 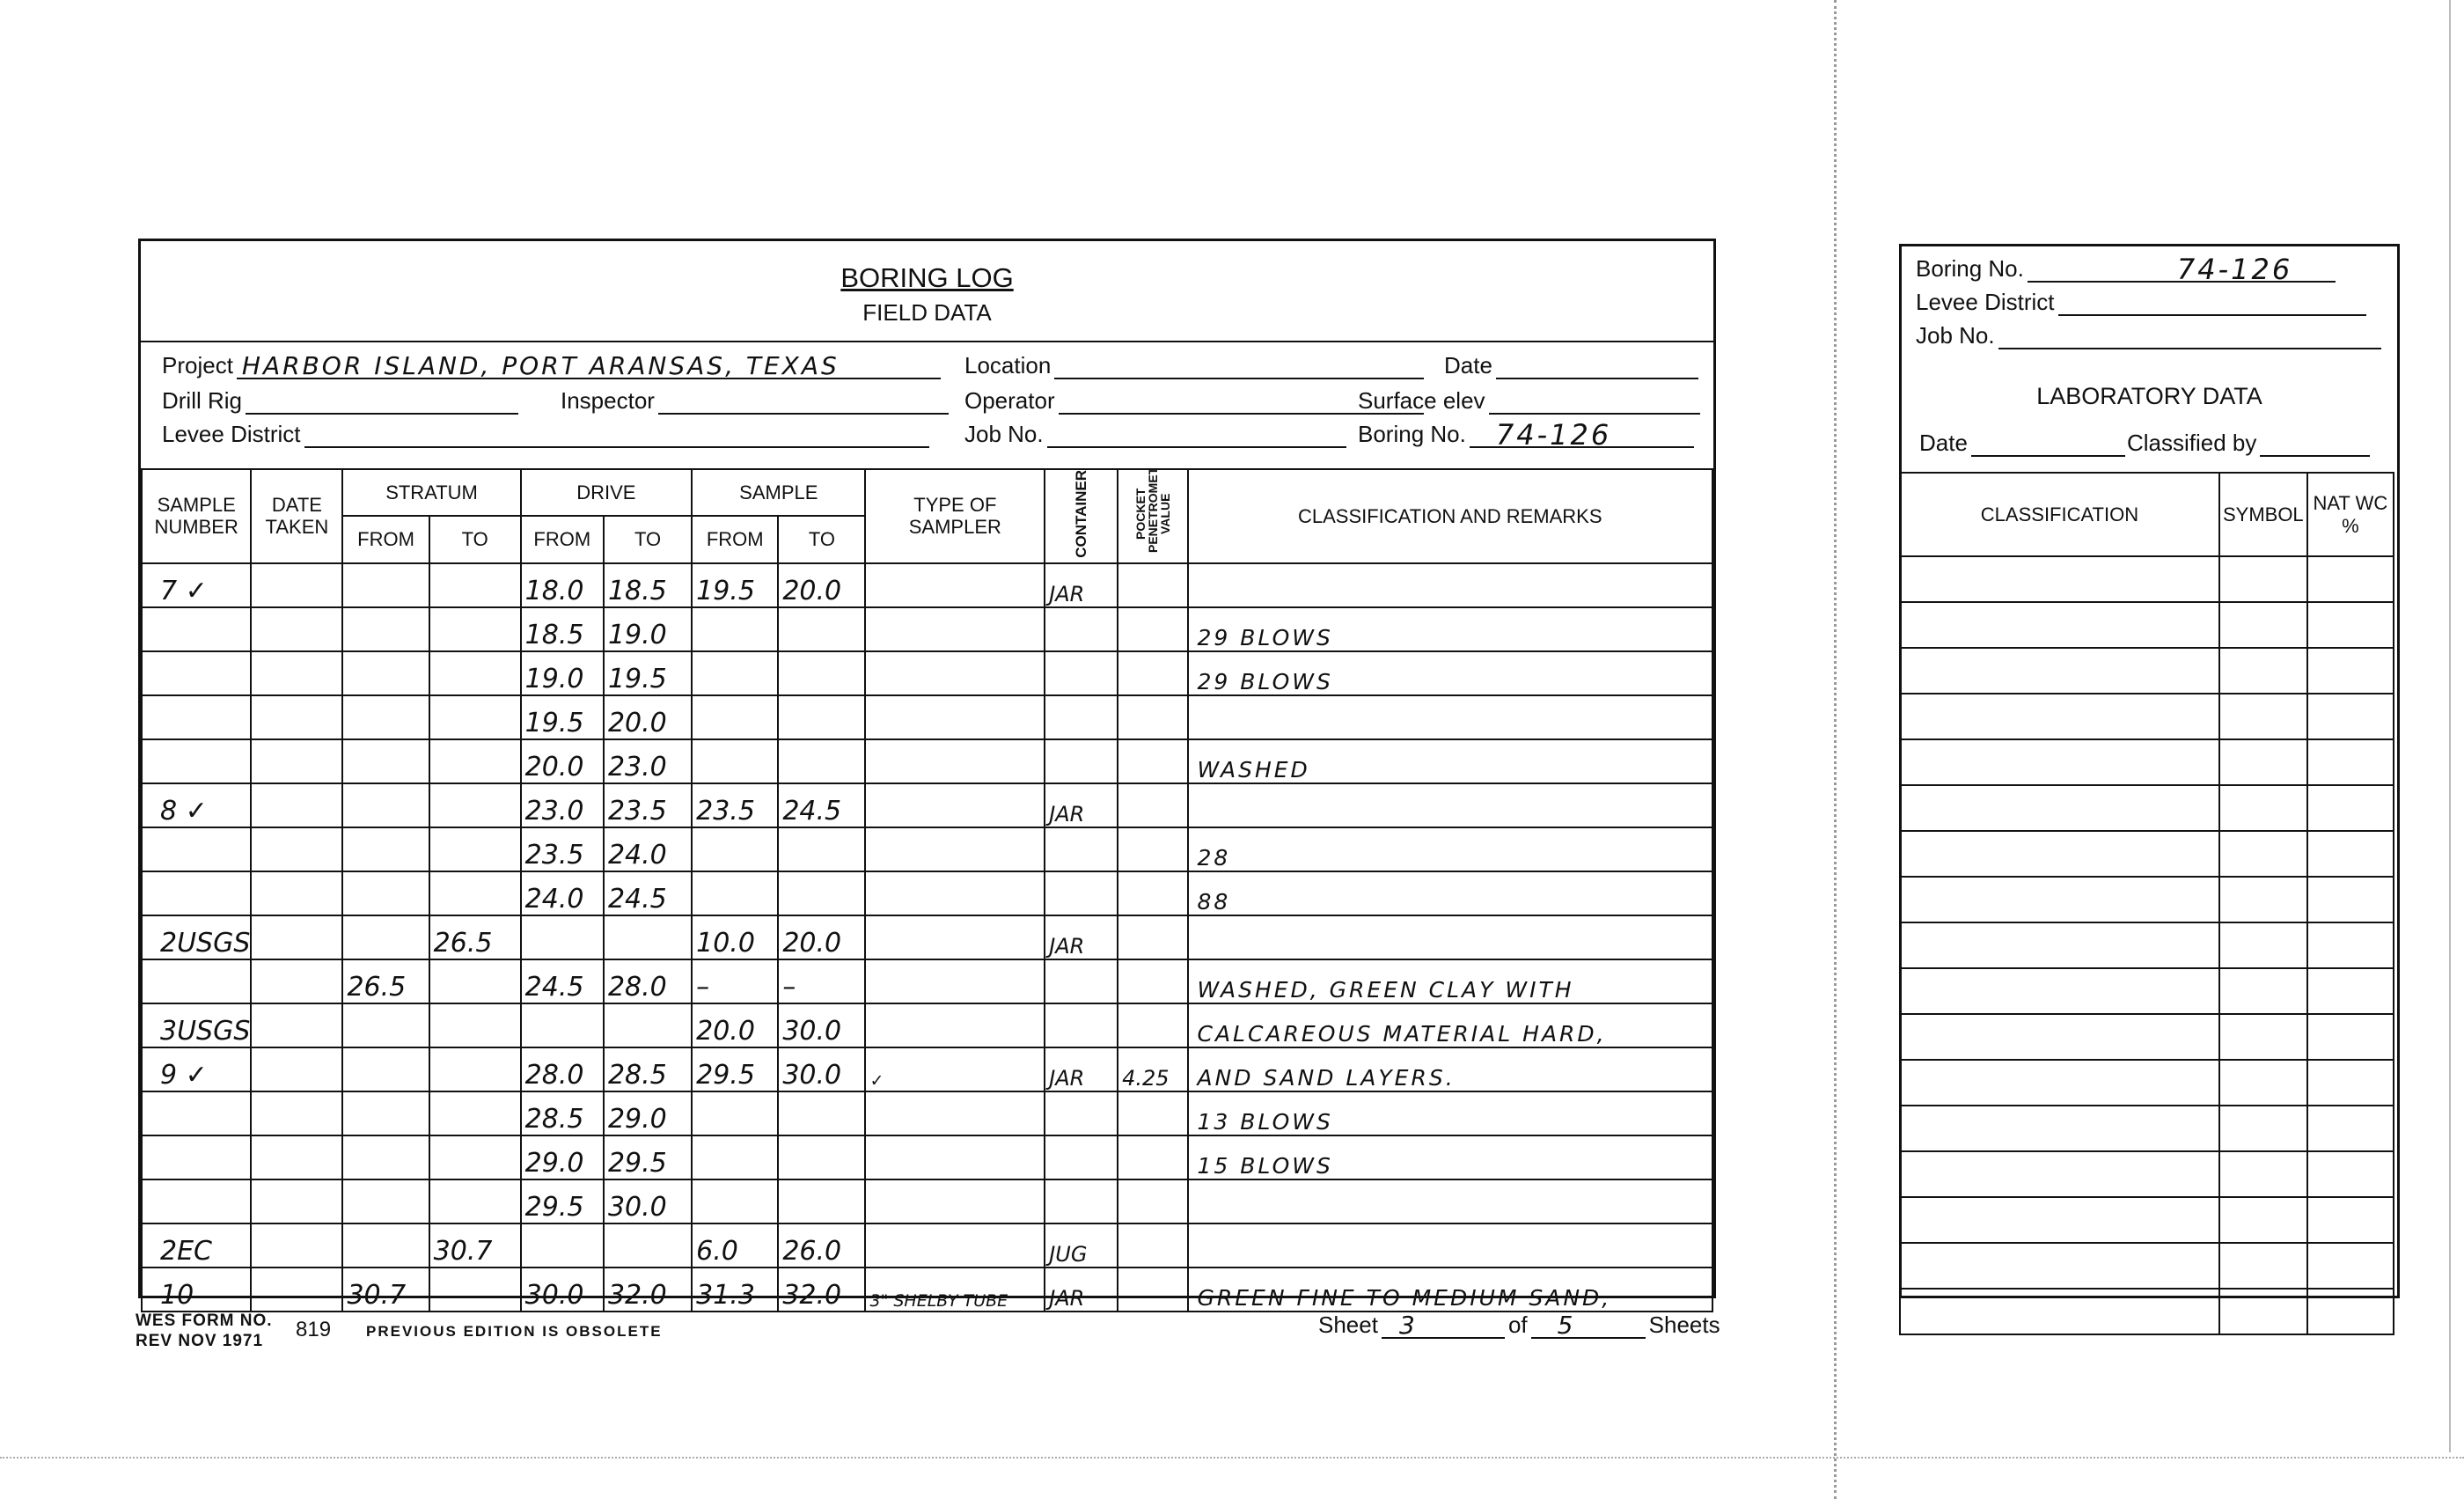 What do you see at coordinates (589, 366) in the screenshot?
I see `project-value: HARBOR ISLAND, PORT ARANSAS, TEXAS` at bounding box center [589, 366].